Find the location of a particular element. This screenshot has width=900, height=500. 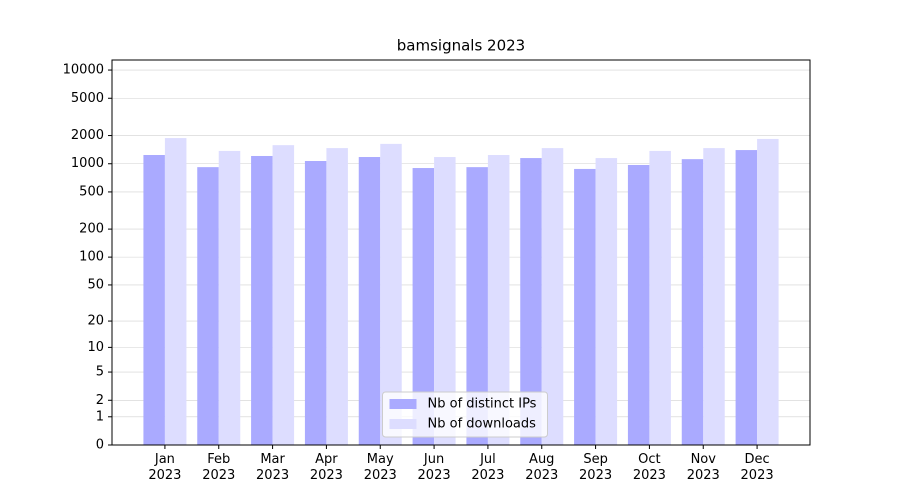

x-tick-label: Oct 2023 is located at coordinates (649, 467).